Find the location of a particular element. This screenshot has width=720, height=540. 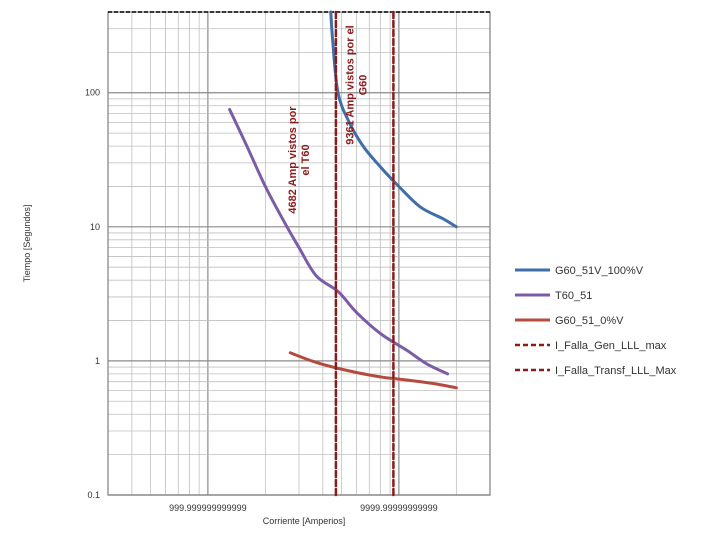

y-tick-label: 0.1 is located at coordinates (93, 495).